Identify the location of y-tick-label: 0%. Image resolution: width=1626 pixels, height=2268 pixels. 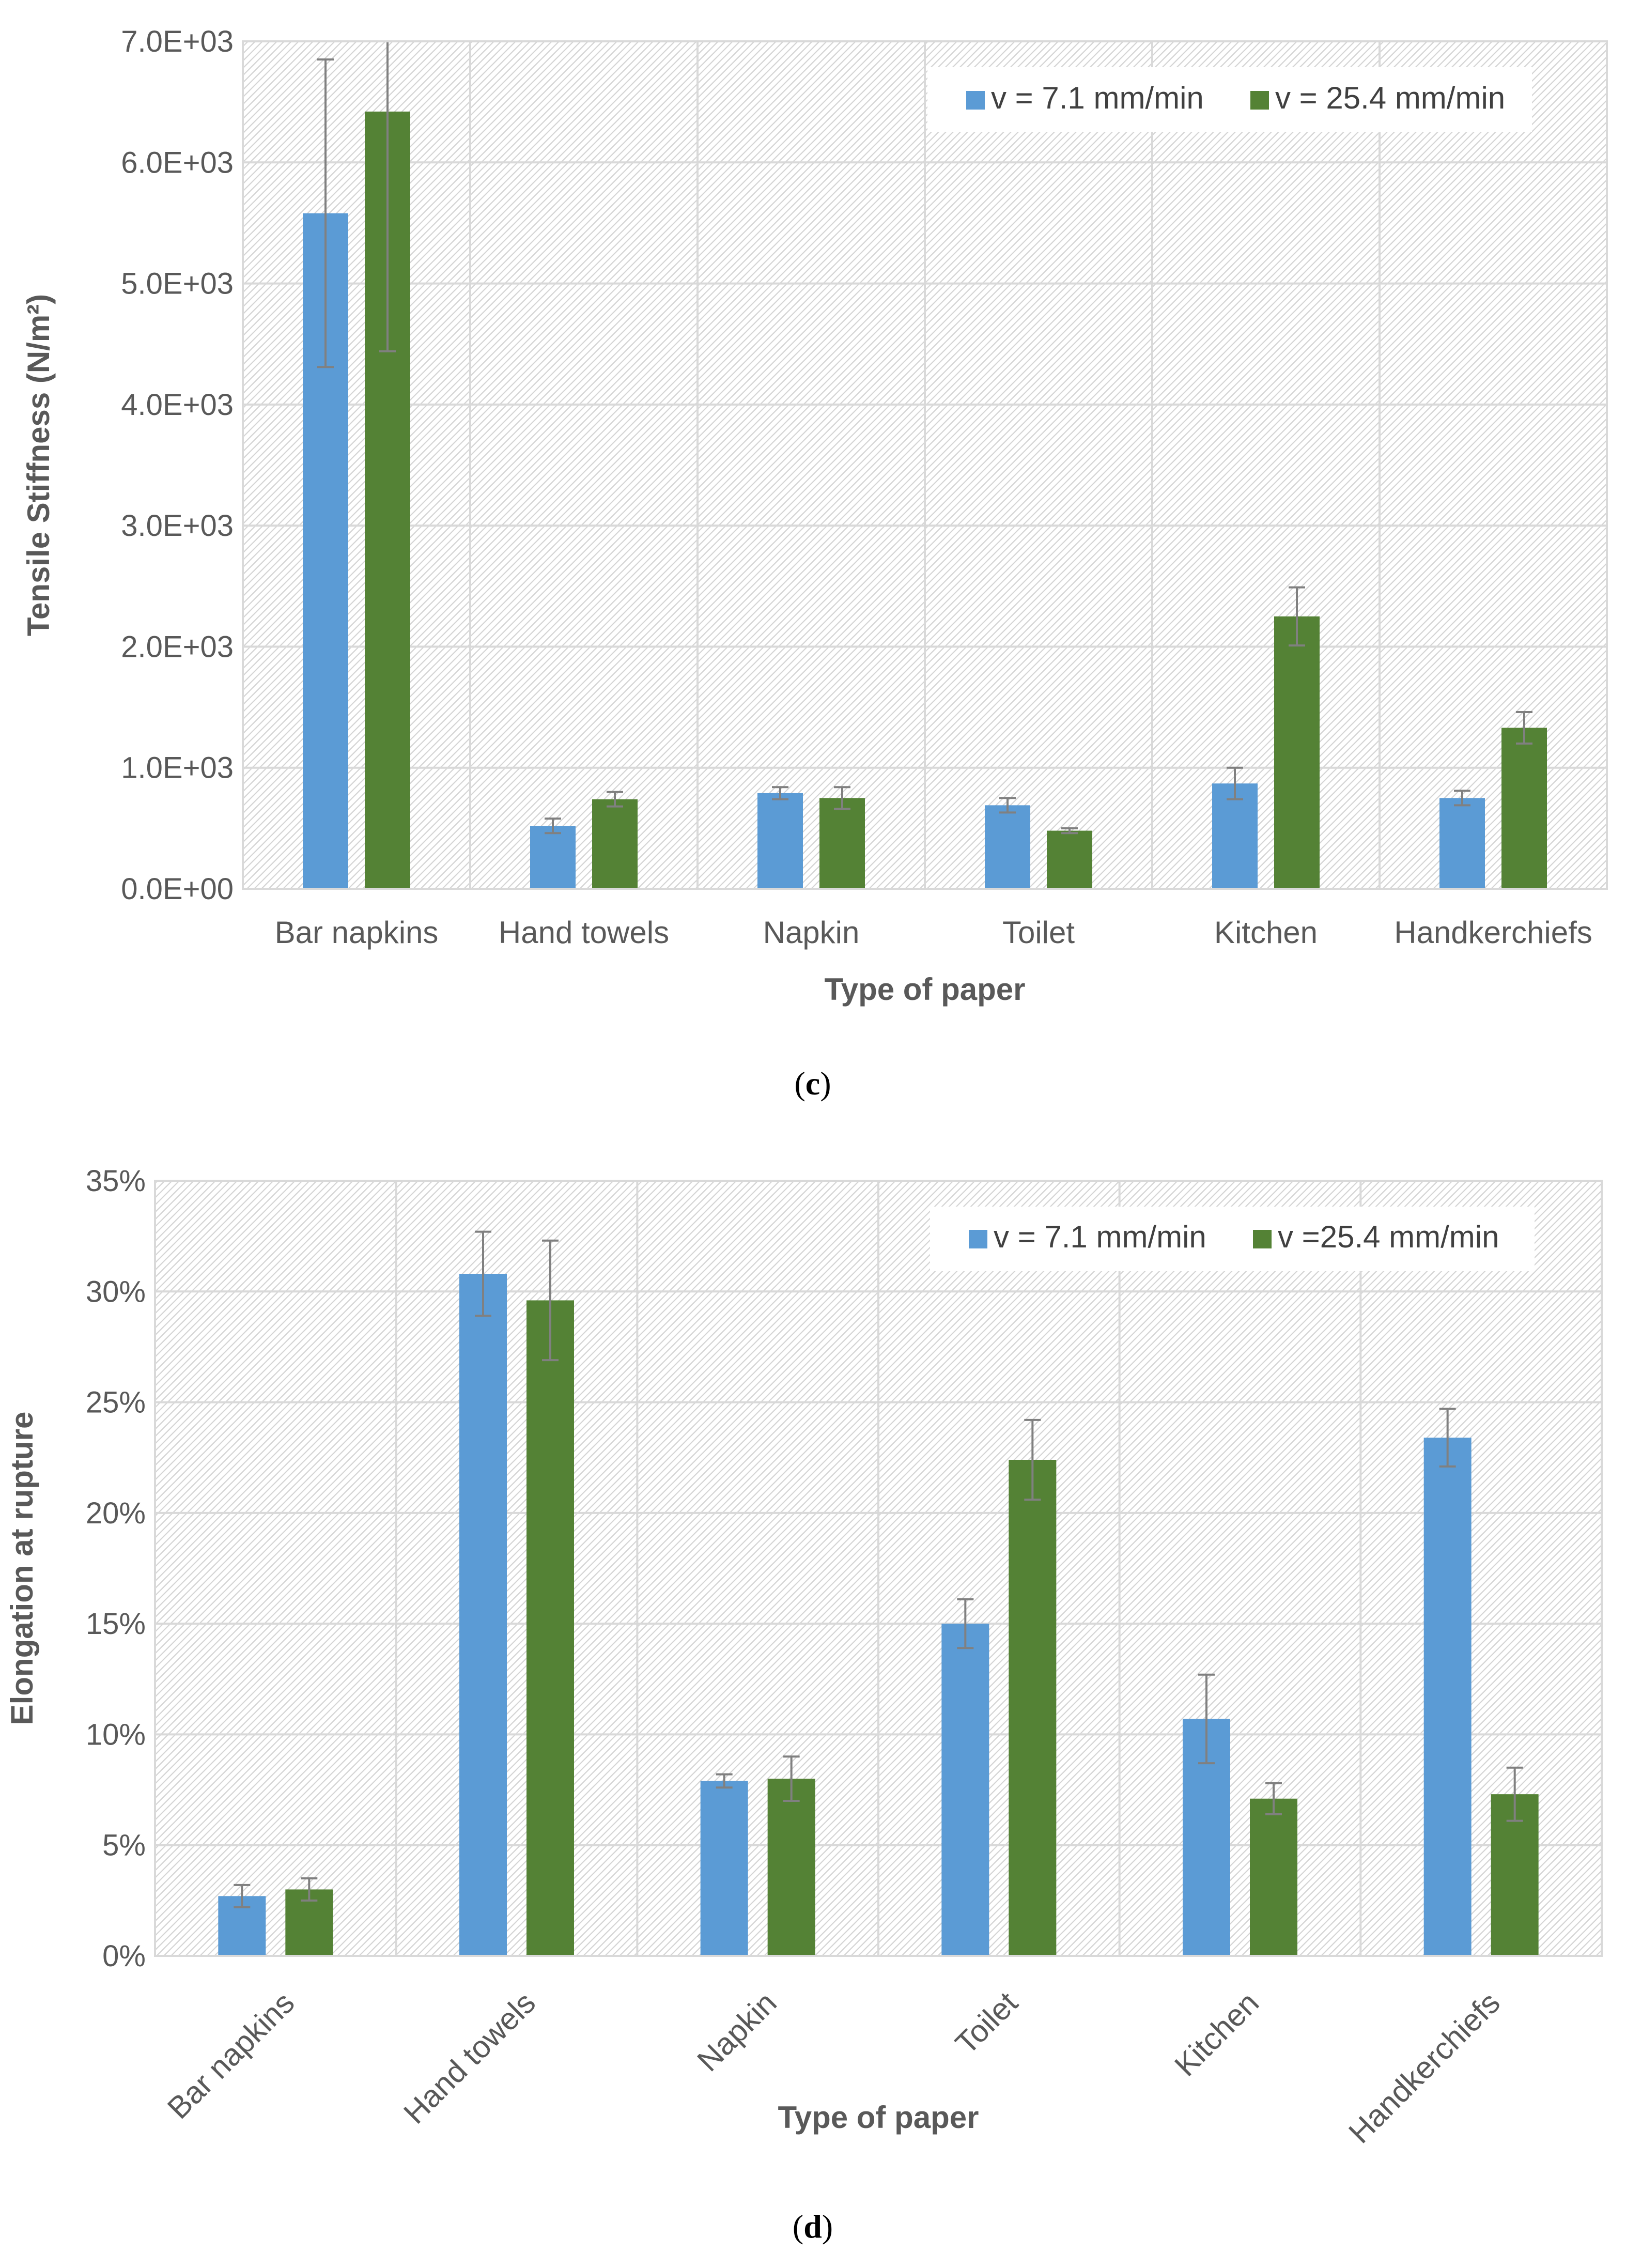
(124, 1956).